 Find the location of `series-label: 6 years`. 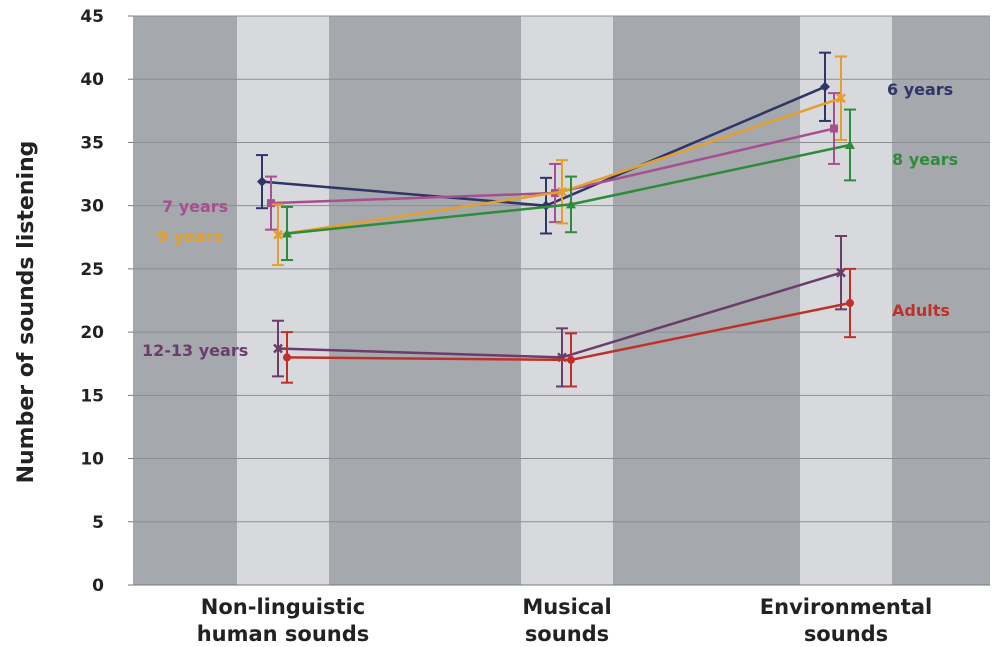

series-label: 6 years is located at coordinates (920, 89).